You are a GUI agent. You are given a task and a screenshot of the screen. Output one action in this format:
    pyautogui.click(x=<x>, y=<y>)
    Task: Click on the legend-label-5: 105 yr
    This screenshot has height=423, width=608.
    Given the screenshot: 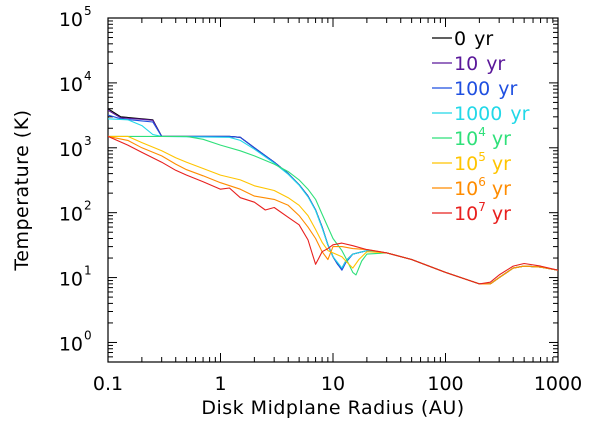 What is the action you would take?
    pyautogui.click(x=482, y=162)
    